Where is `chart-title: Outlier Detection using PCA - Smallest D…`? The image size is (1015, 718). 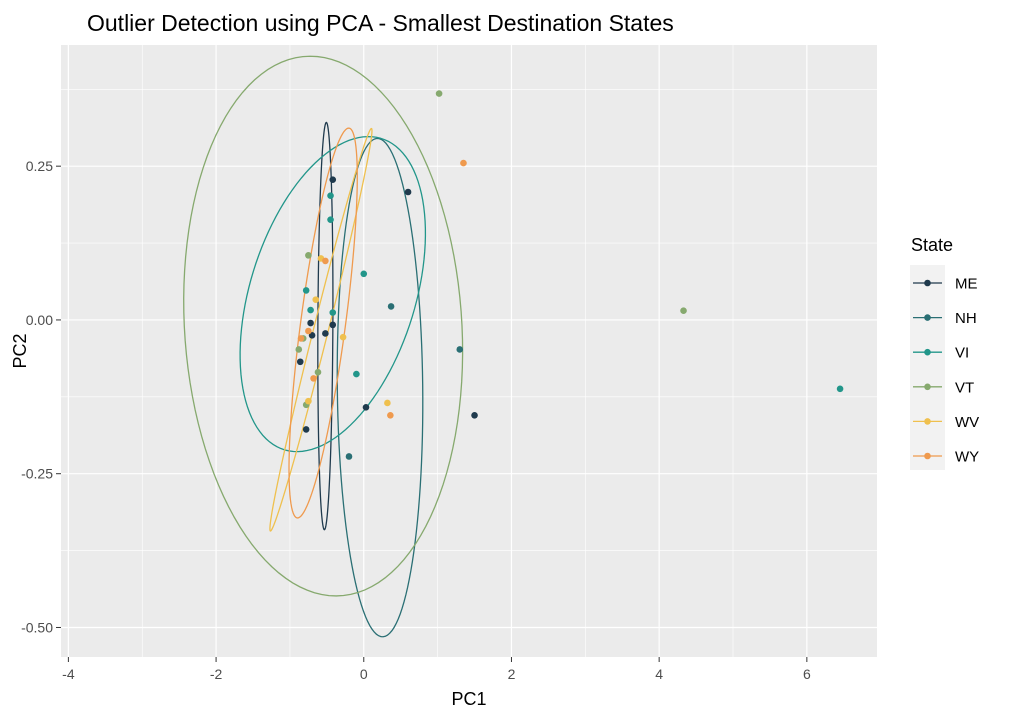
chart-title: Outlier Detection using PCA - Smallest D… is located at coordinates (380, 23).